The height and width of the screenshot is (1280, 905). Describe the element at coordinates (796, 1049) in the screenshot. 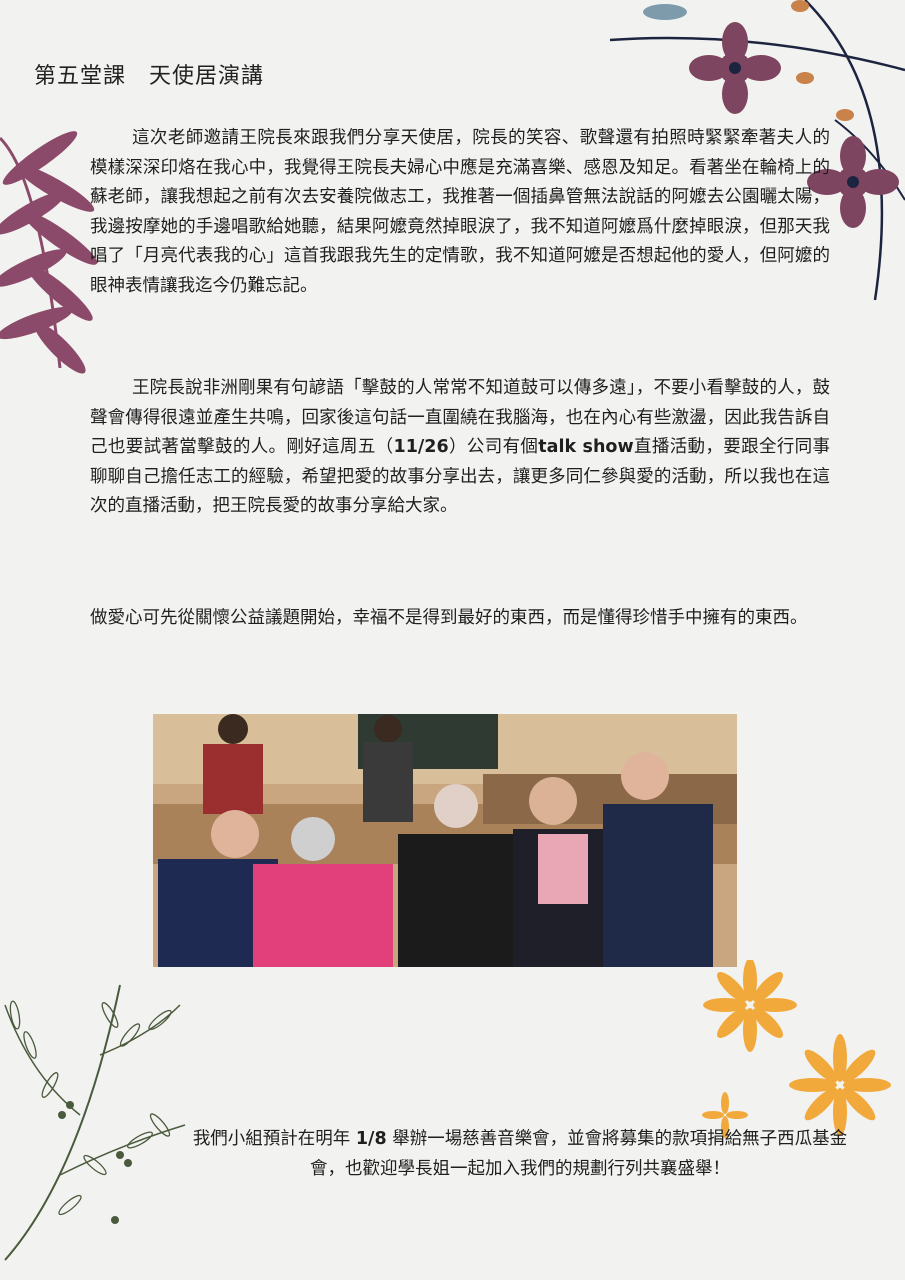

I see `orange-flower-decoration` at that location.